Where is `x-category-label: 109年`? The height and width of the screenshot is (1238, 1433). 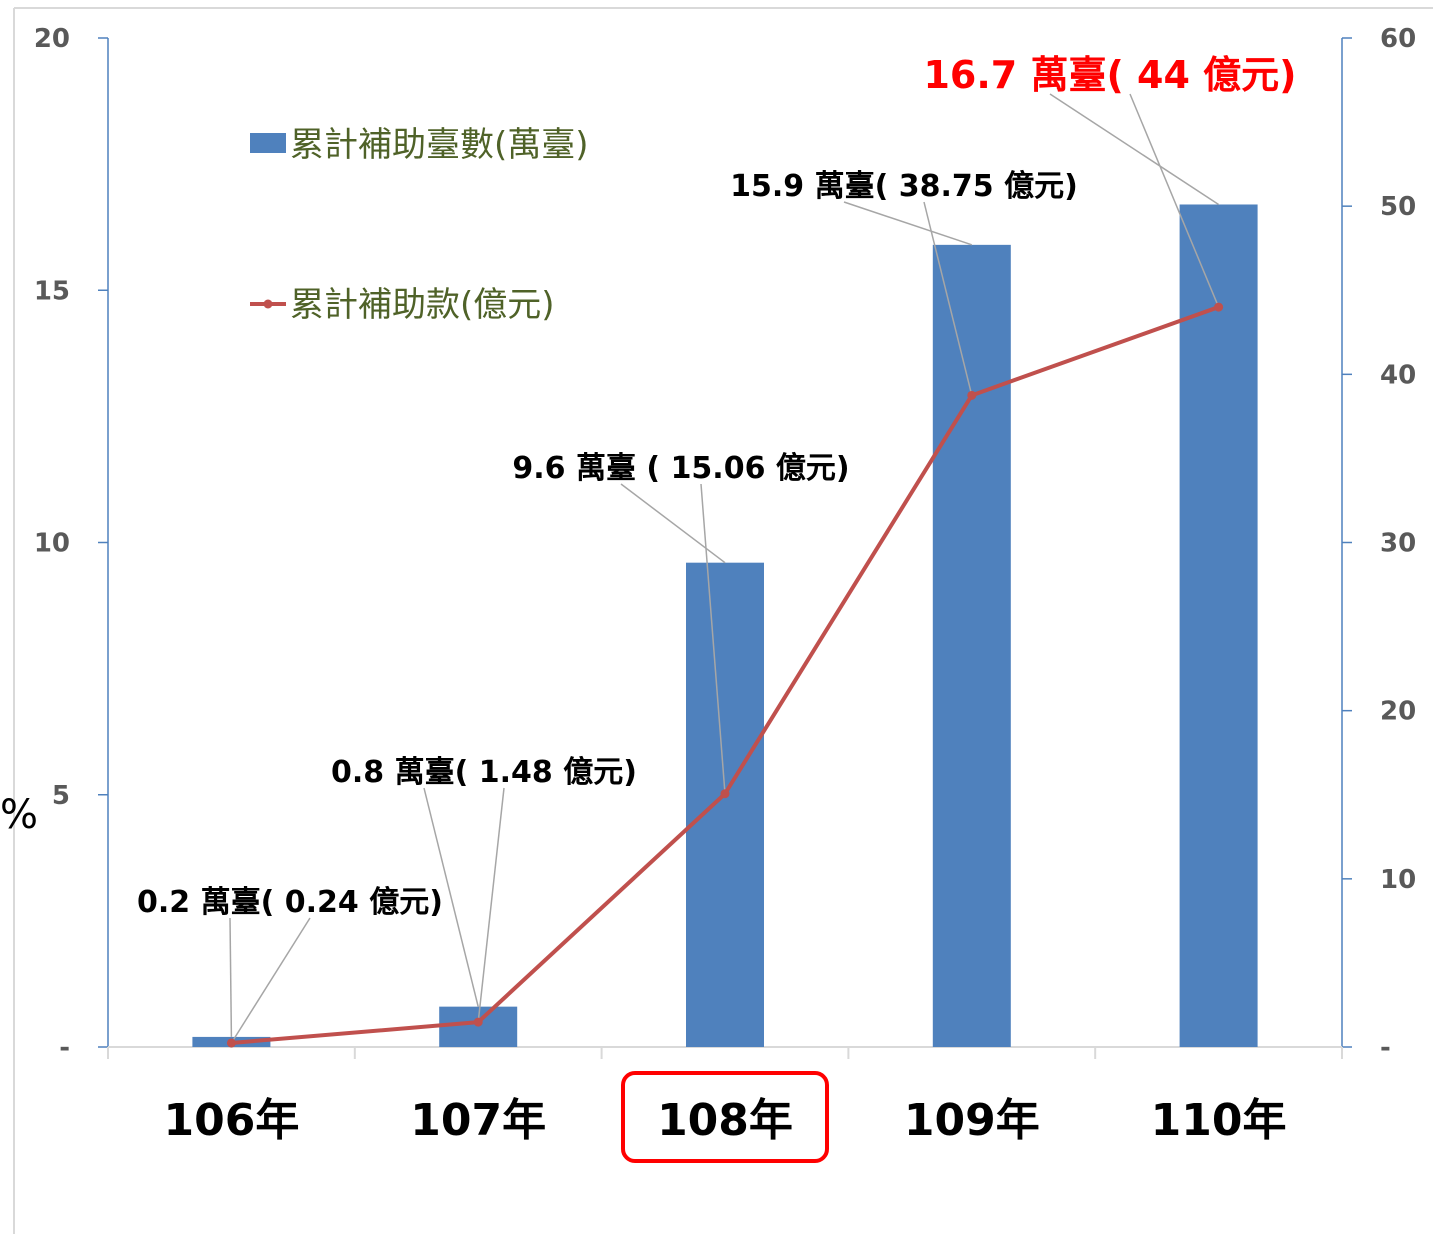 x-category-label: 109年 is located at coordinates (972, 1120).